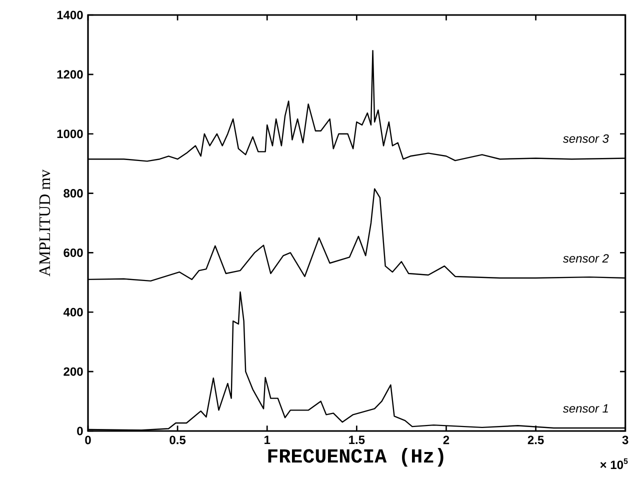 The width and height of the screenshot is (638, 485). What do you see at coordinates (80, 431) in the screenshot?
I see `y-tick-label: 0` at bounding box center [80, 431].